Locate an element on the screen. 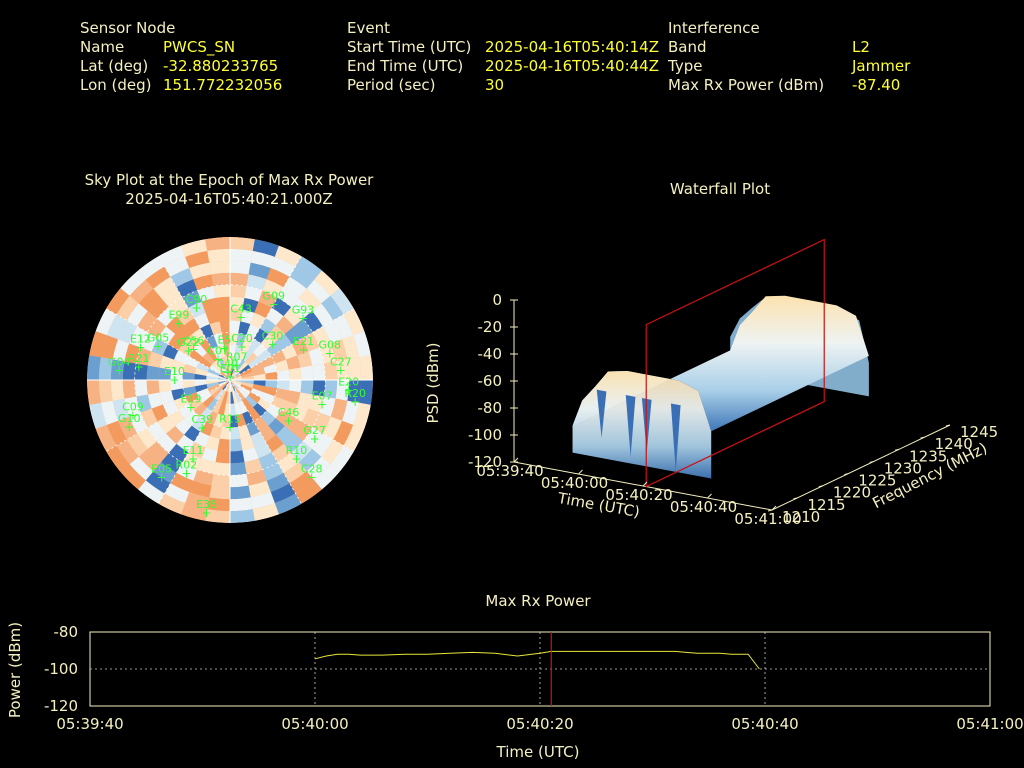 The width and height of the screenshot is (1024, 768). interference-type-value: Jammer is located at coordinates (881, 66).